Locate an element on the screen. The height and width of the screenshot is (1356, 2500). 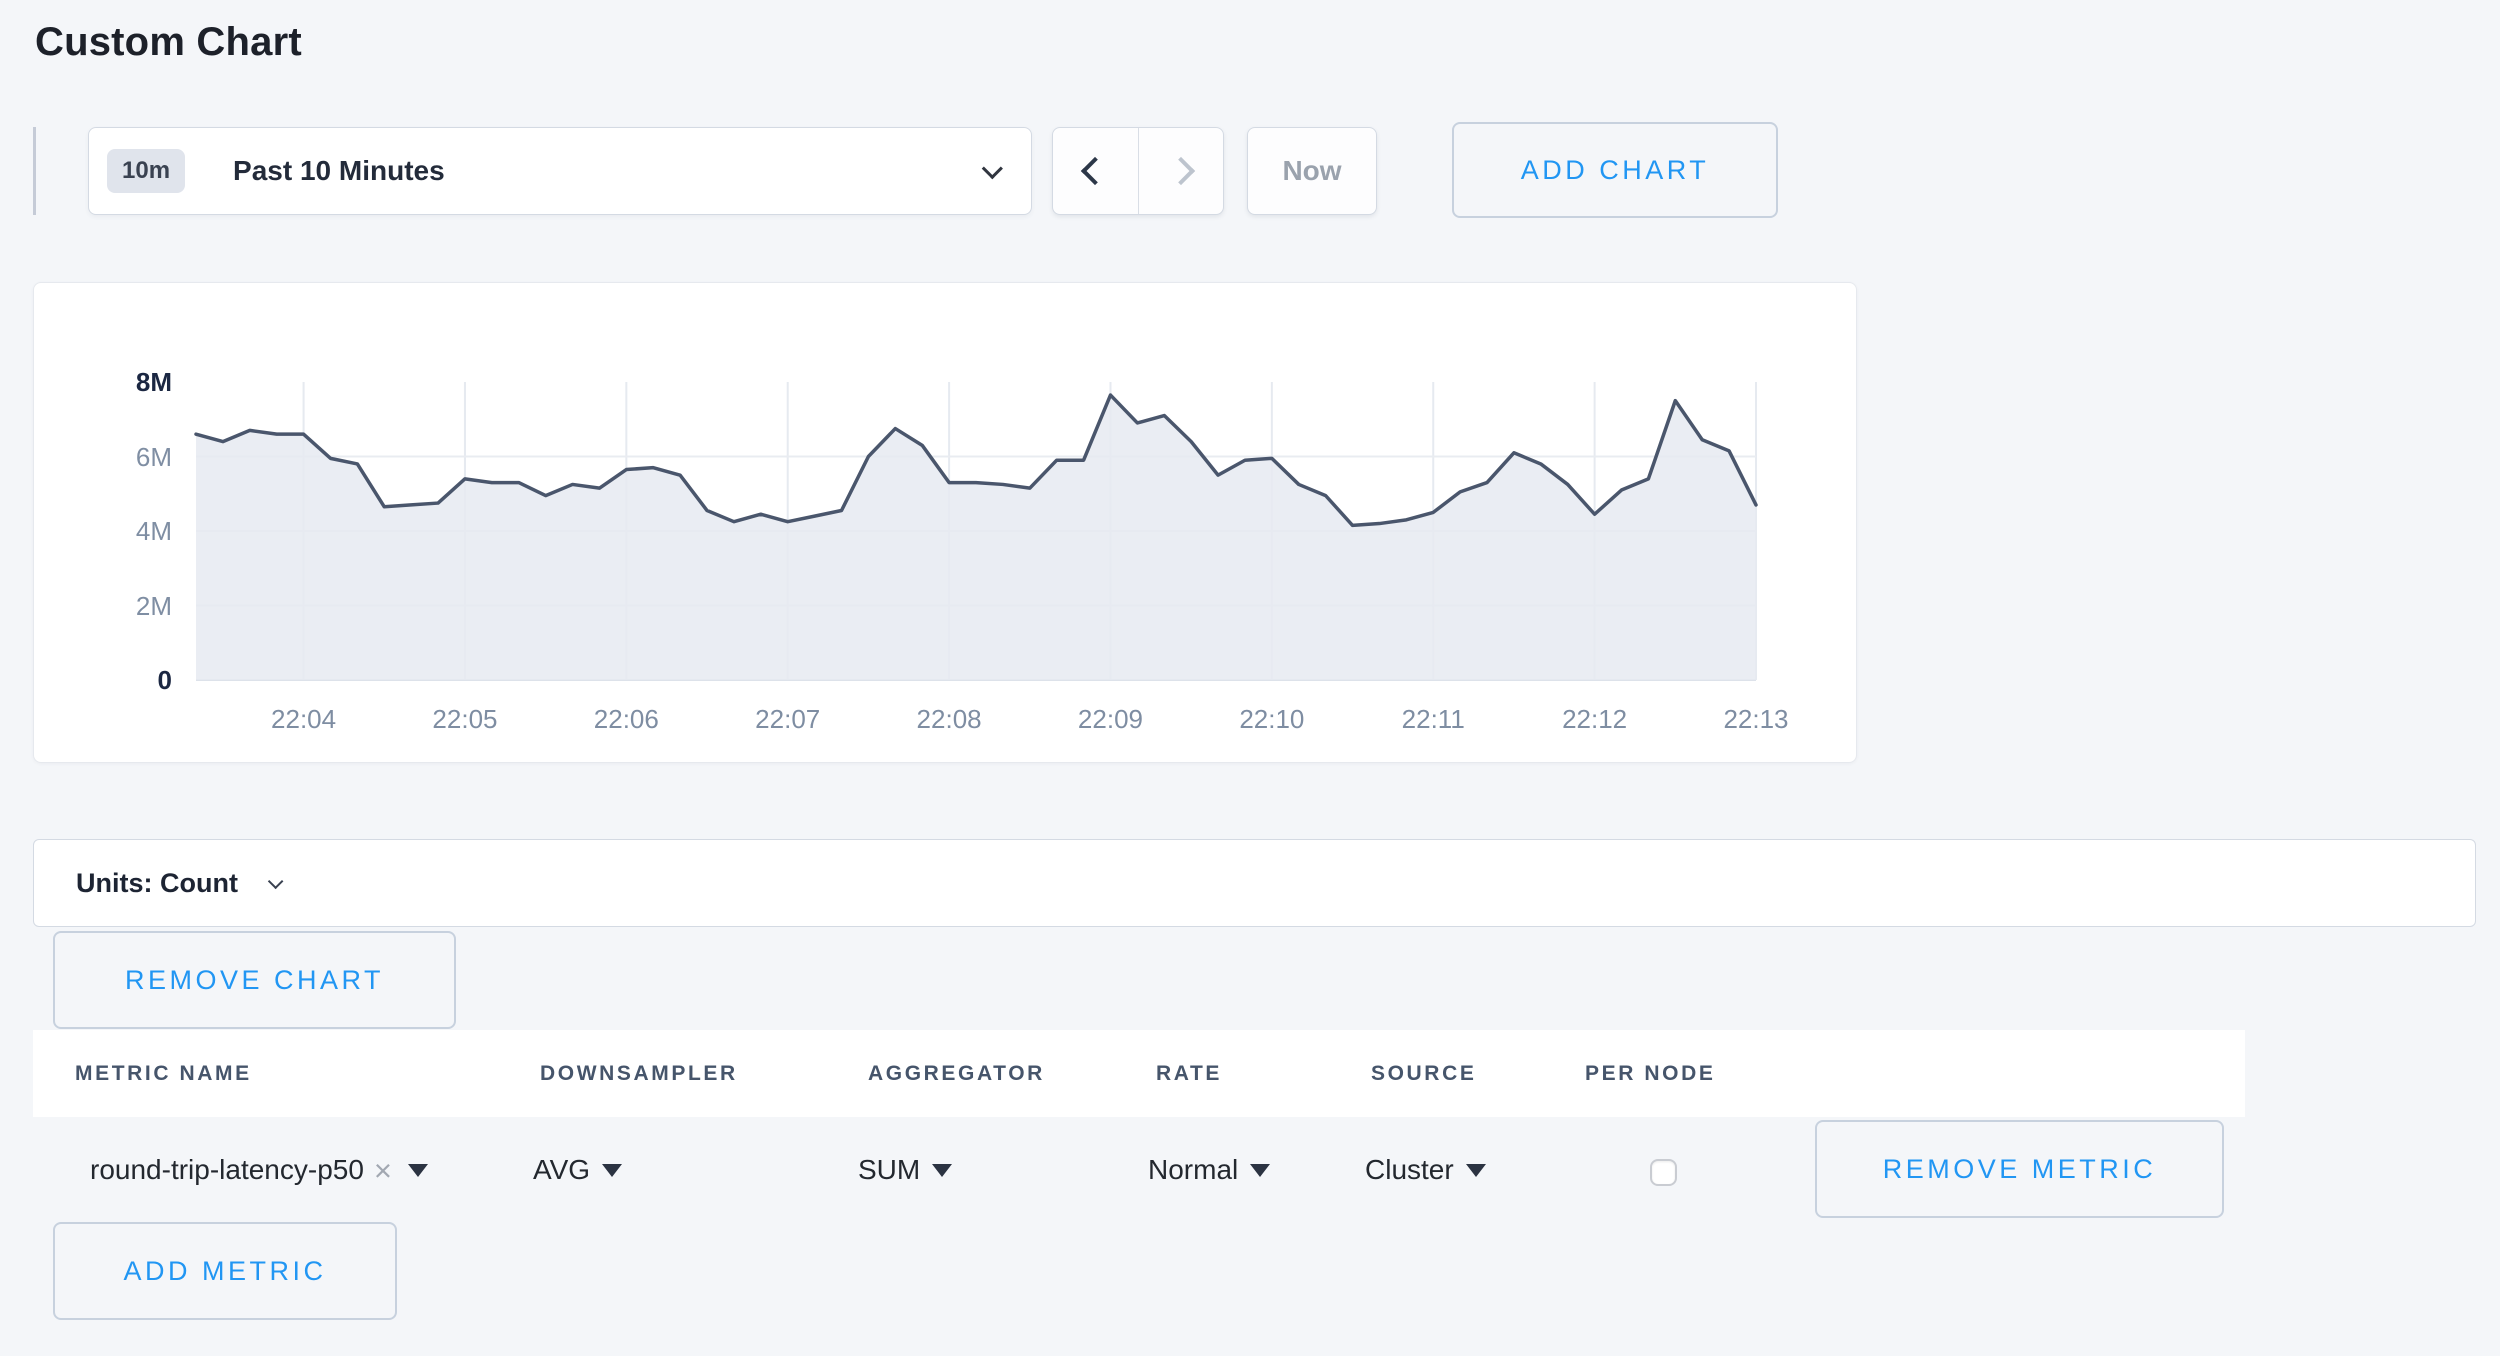
x-axis-tick-label: 22:10 is located at coordinates (1272, 719).